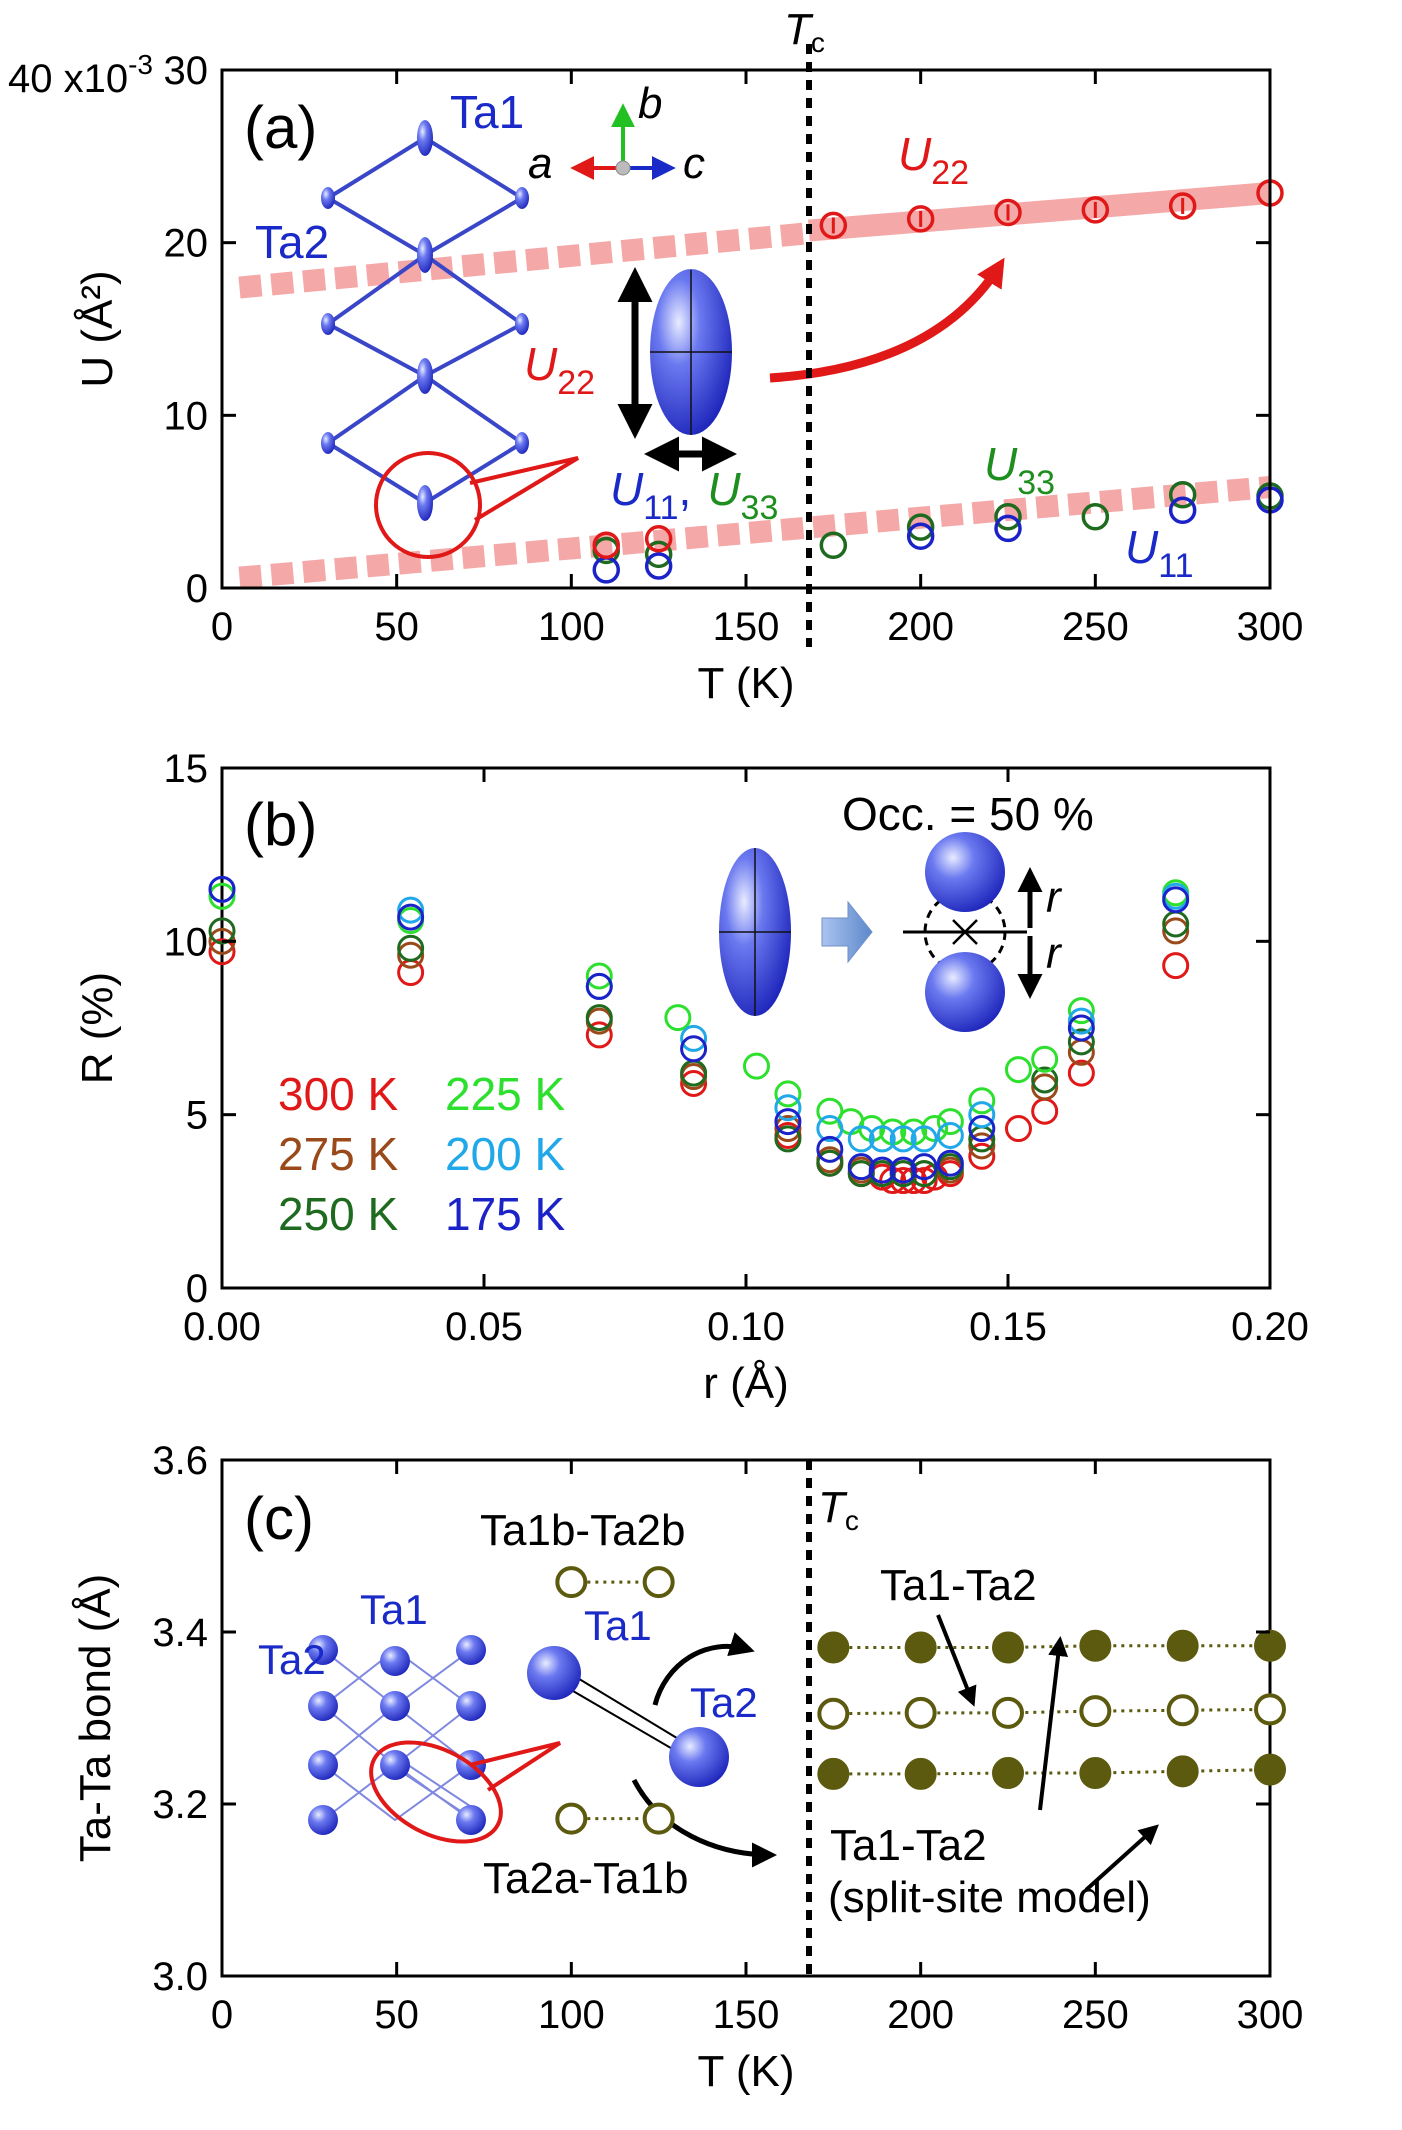 This screenshot has width=1402, height=2130. I want to click on b-legend-entry: 175 K, so click(505, 1214).